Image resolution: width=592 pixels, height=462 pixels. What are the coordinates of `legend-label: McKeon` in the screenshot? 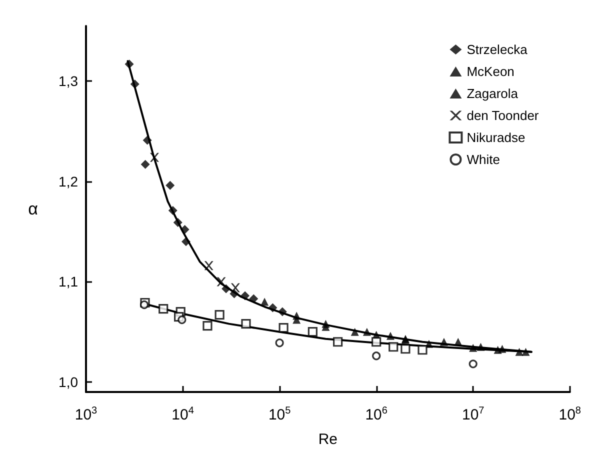 It's located at (490, 71).